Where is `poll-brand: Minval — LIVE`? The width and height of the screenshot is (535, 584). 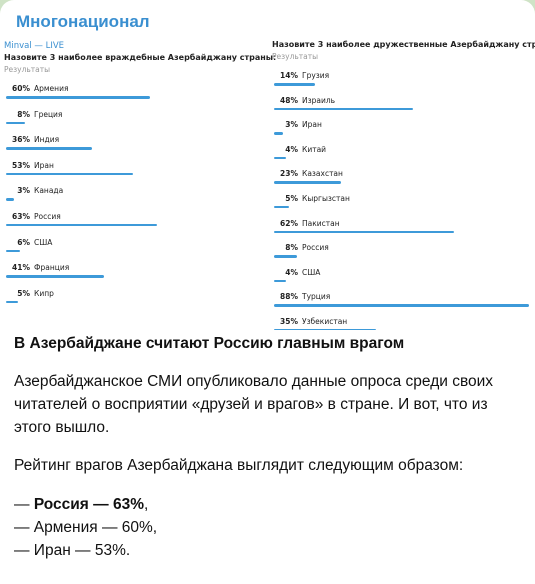
poll-brand: Minval — LIVE is located at coordinates (34, 46).